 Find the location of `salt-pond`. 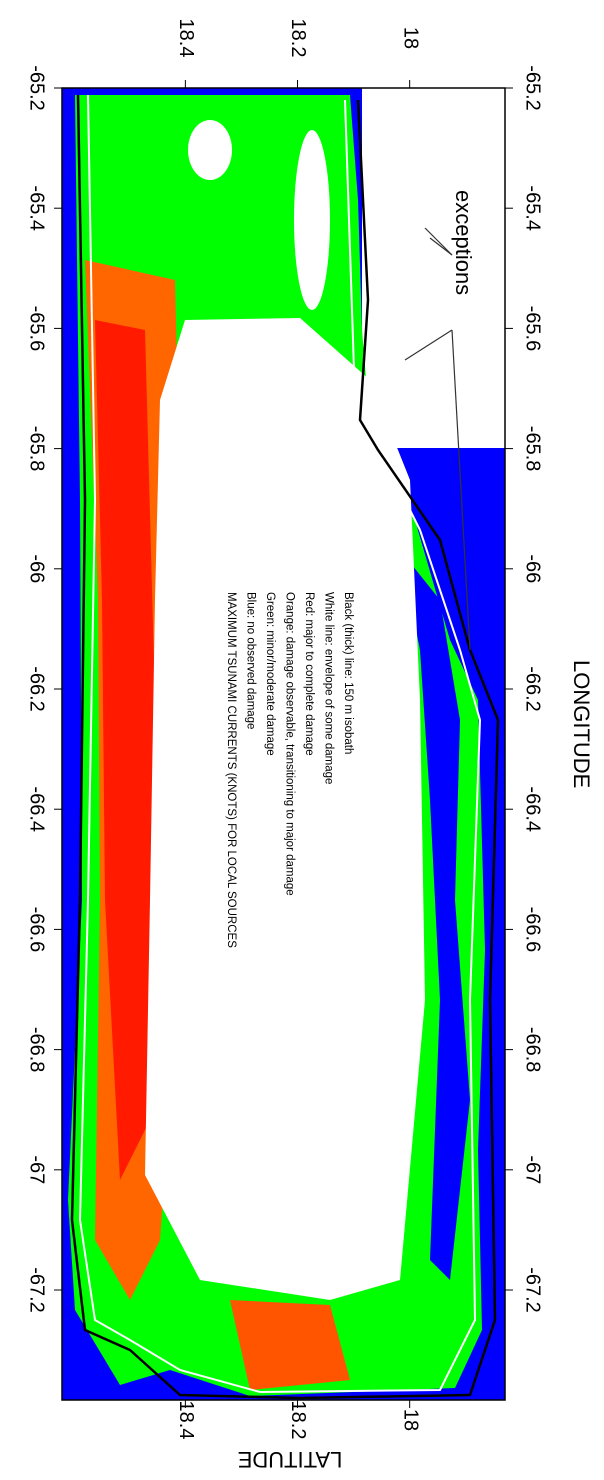

salt-pond is located at coordinates (312, 220).